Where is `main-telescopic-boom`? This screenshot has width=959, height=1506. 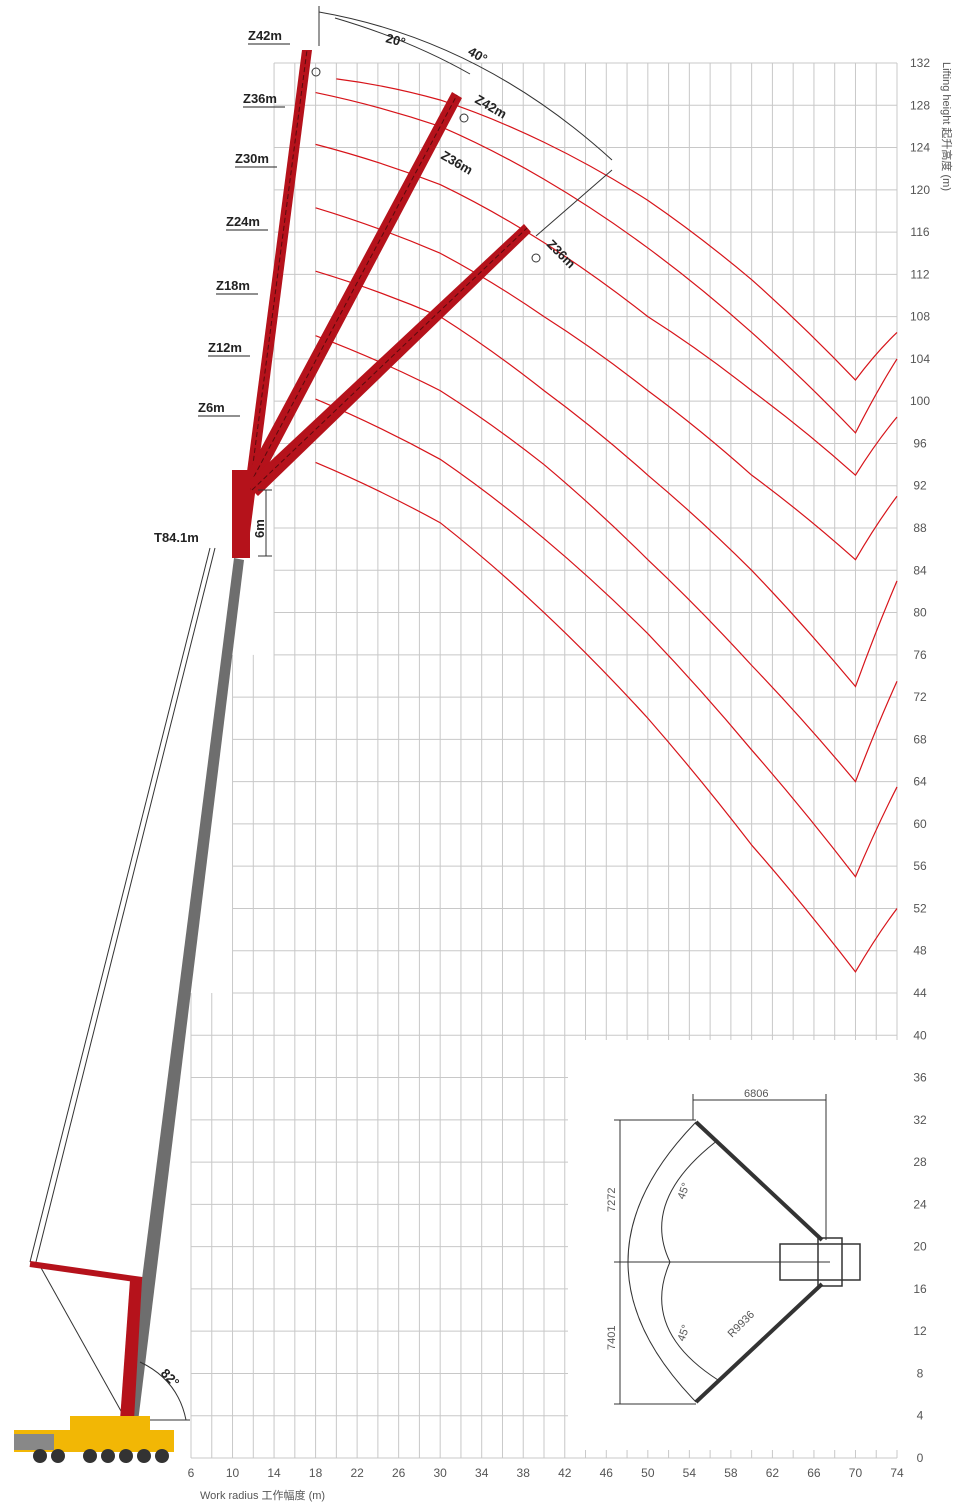
main-telescopic-boom is located at coordinates (136, 984).